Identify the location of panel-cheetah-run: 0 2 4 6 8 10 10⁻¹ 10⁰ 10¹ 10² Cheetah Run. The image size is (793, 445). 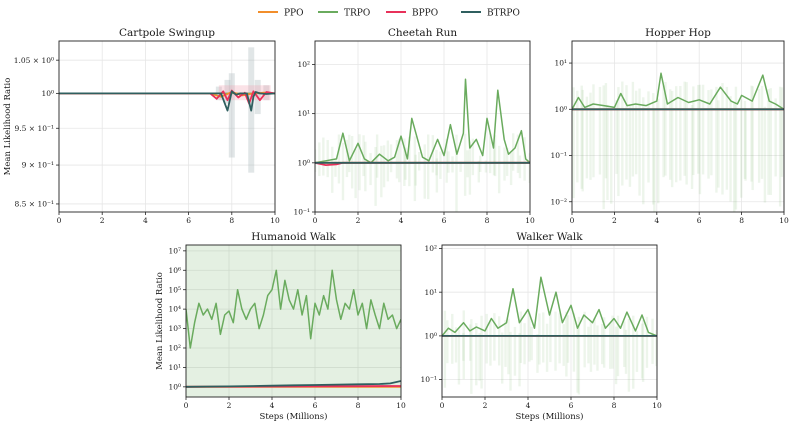
(414, 126).